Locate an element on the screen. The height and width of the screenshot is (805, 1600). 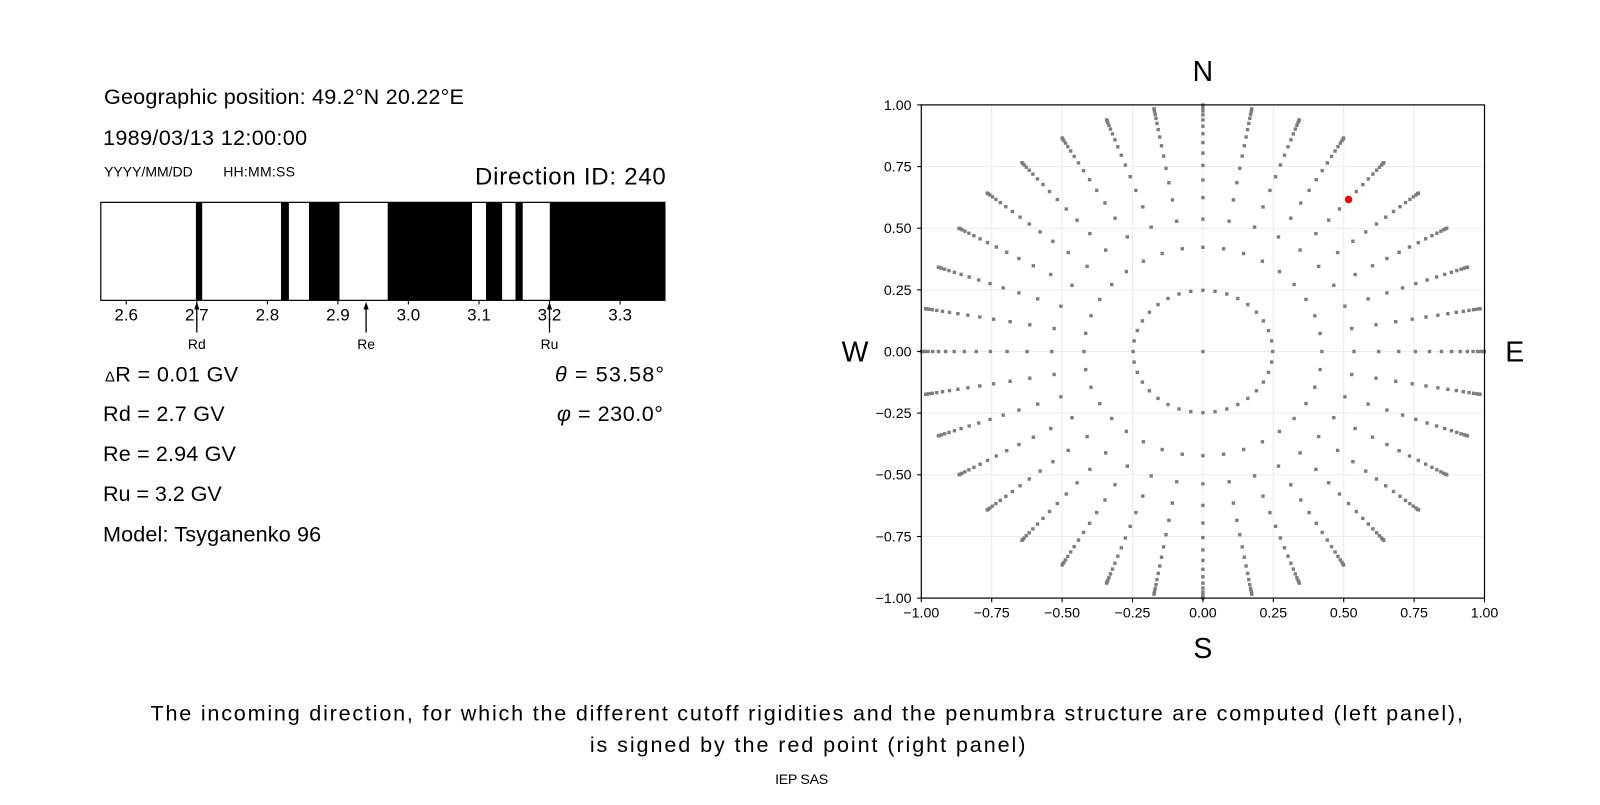
svg-text: Rd = 2.7 GV is located at coordinates (164, 413).